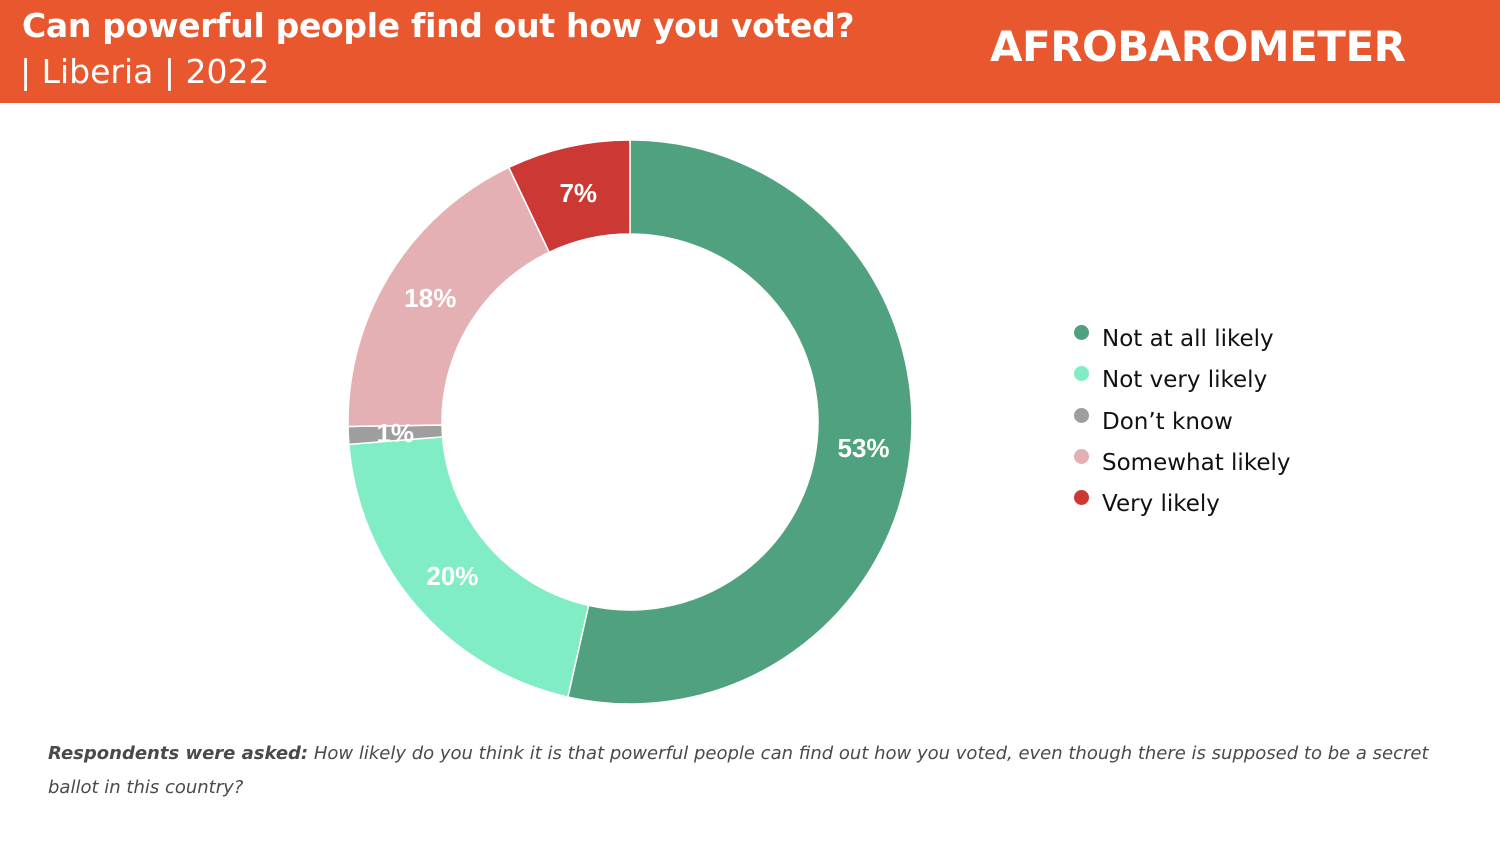 This screenshot has height=844, width=1500. I want to click on legend-label: Not very likely, so click(1185, 380).